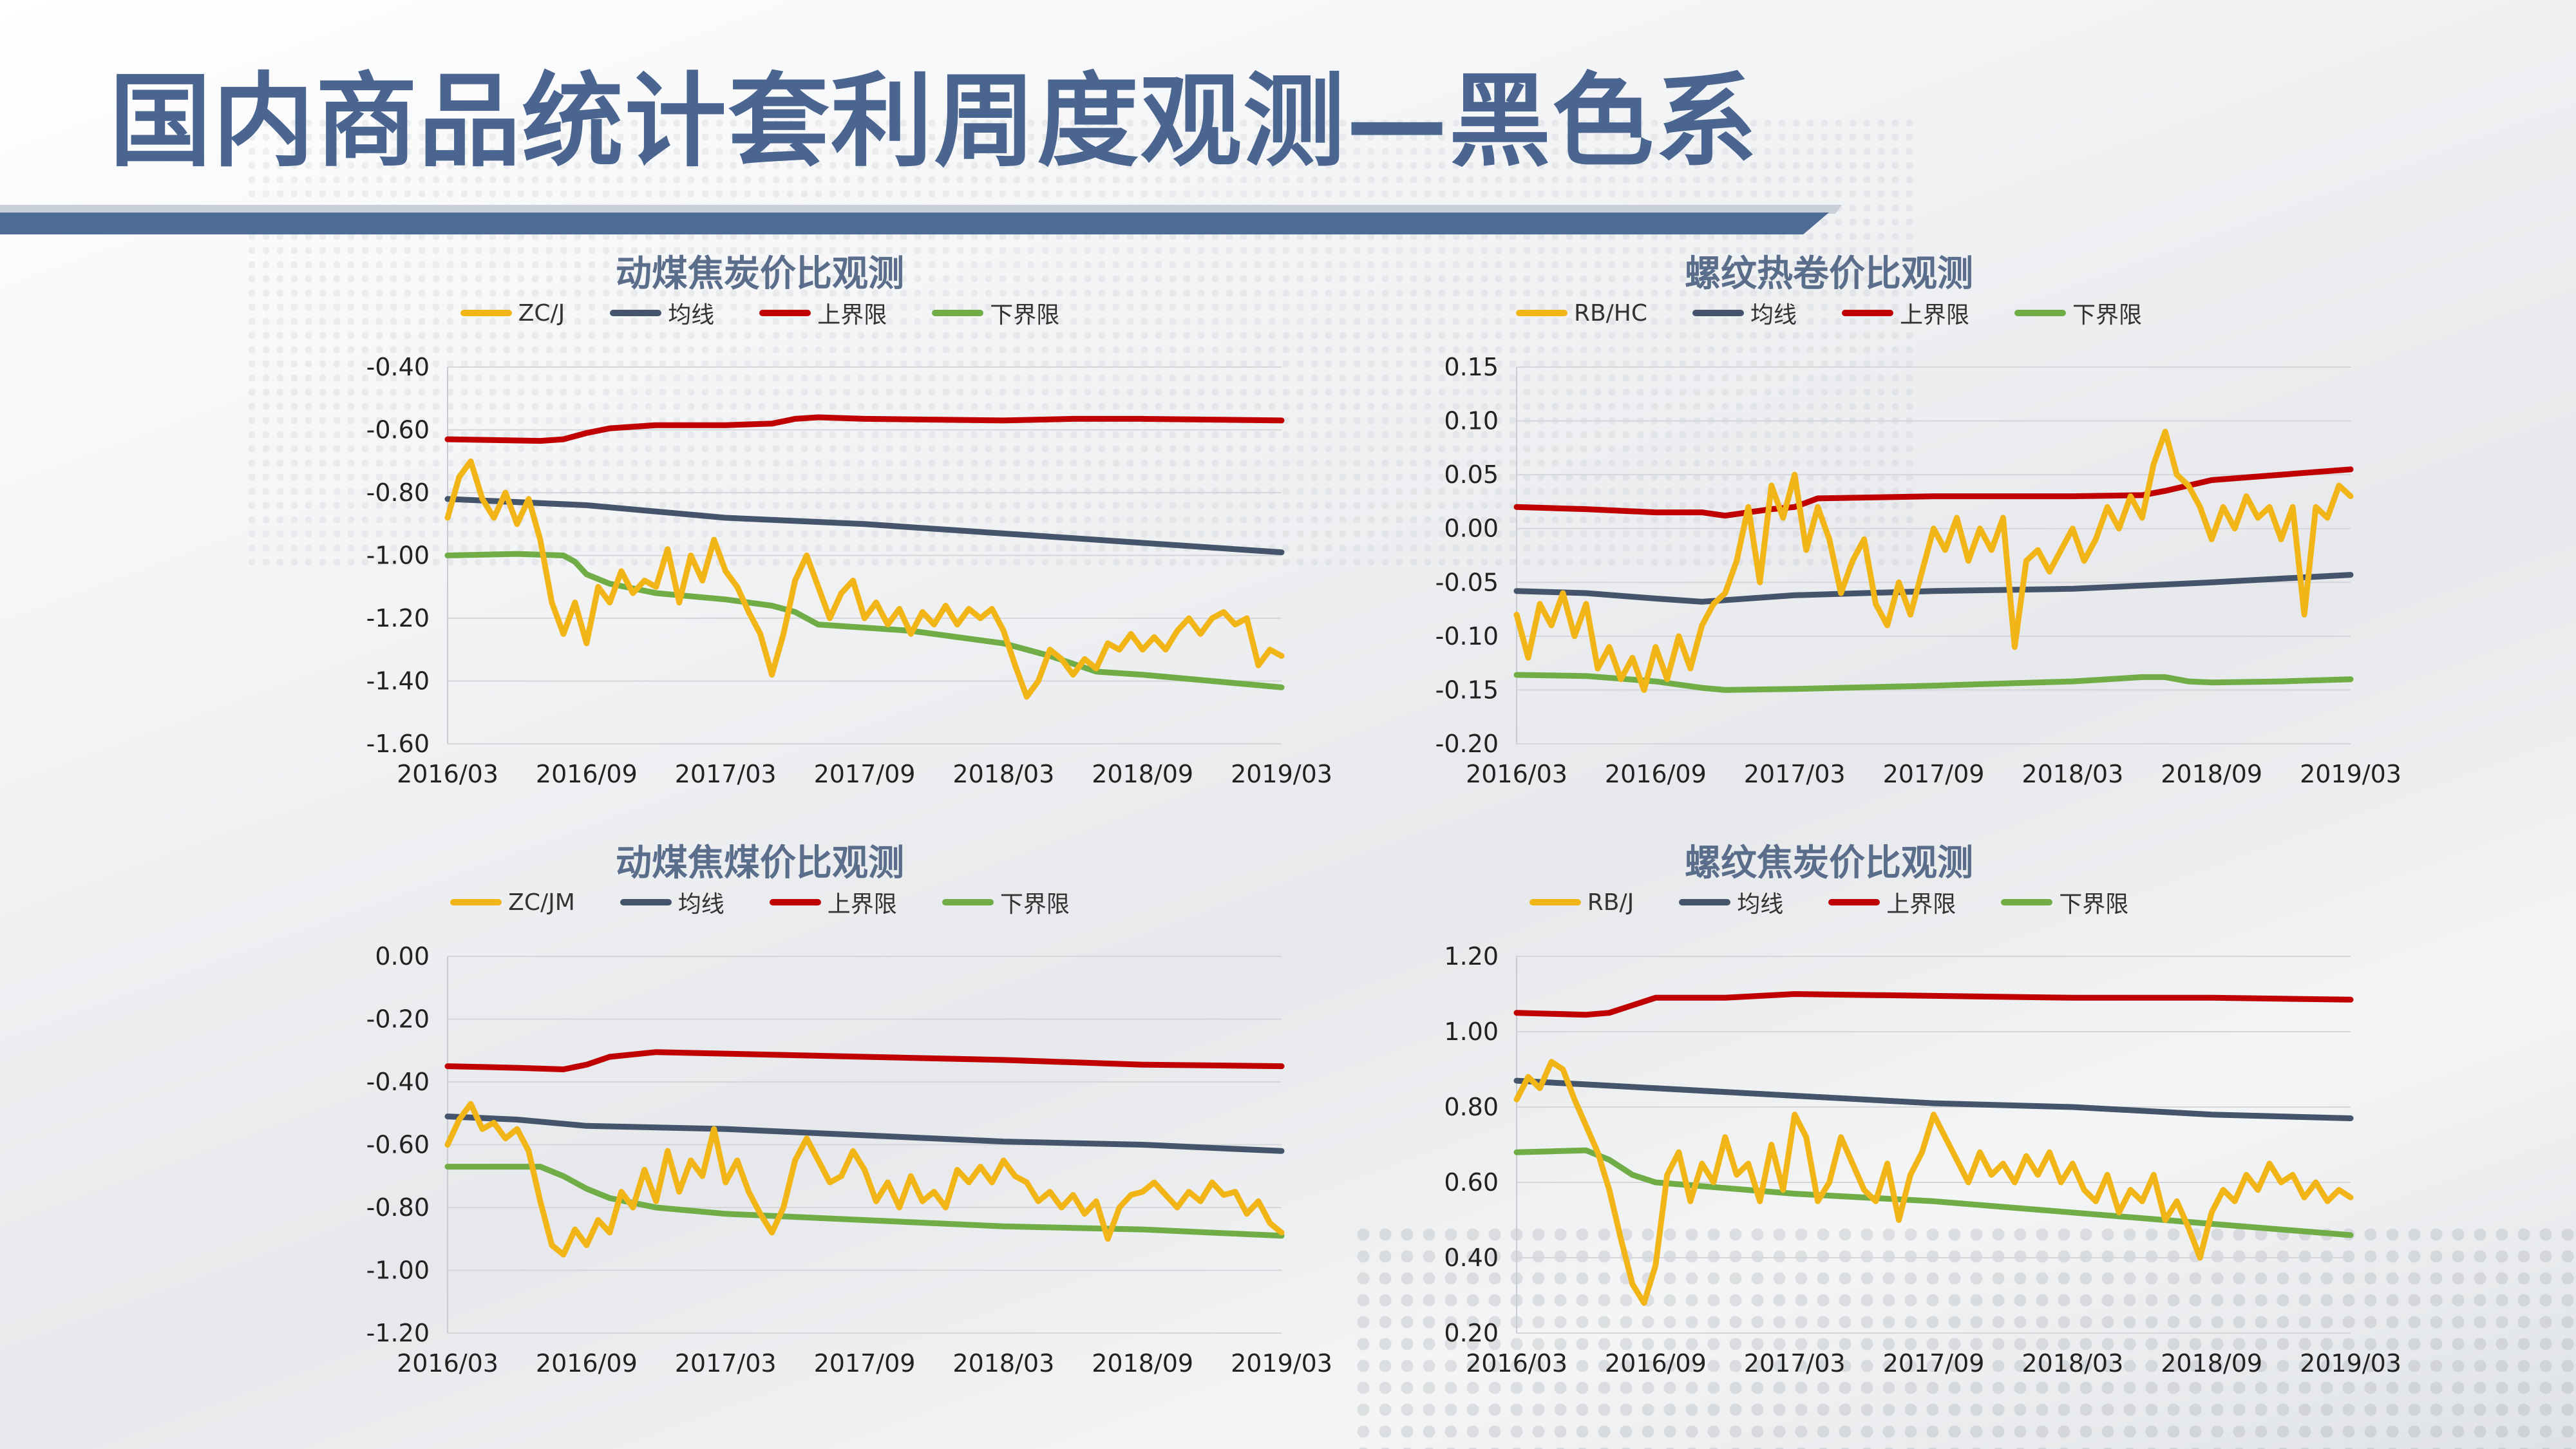 The height and width of the screenshot is (1449, 2576). I want to click on chart-legend: ZC/J 均线 上界限 下界限, so click(760, 313).